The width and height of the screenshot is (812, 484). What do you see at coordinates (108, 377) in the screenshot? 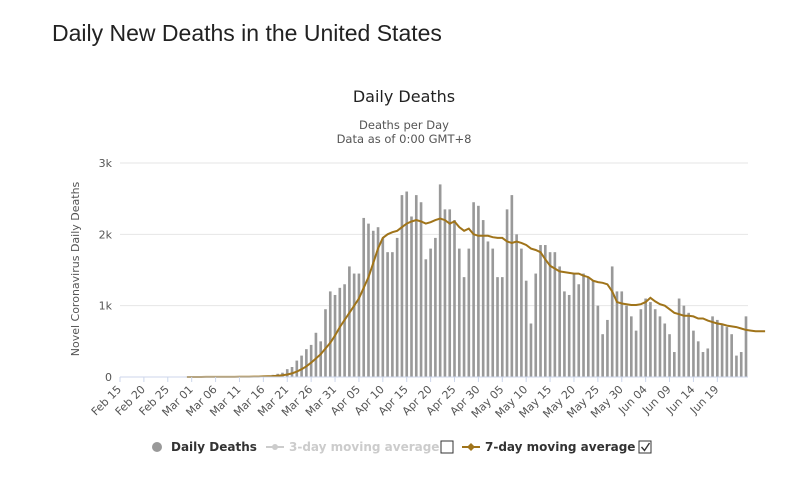
I see `y-tick-label: 0` at bounding box center [108, 377].